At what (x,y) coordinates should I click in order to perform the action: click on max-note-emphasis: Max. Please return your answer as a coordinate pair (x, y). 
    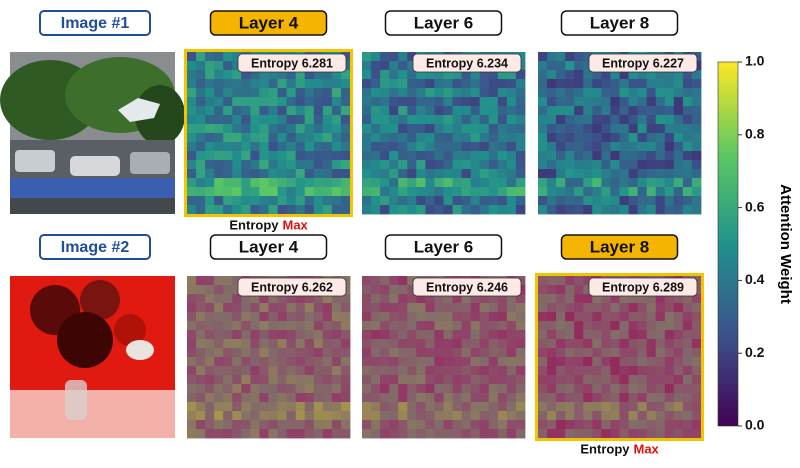
    Looking at the image, I should click on (647, 448).